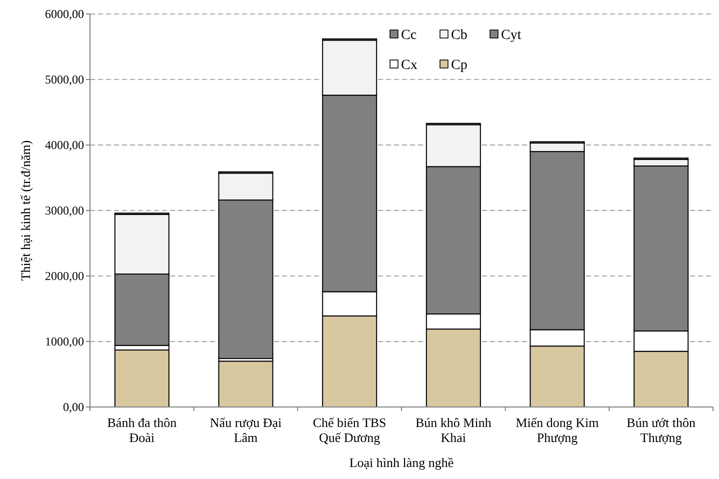  What do you see at coordinates (453, 430) in the screenshot?
I see `x-tick-label: Bún khô Minh Khai` at bounding box center [453, 430].